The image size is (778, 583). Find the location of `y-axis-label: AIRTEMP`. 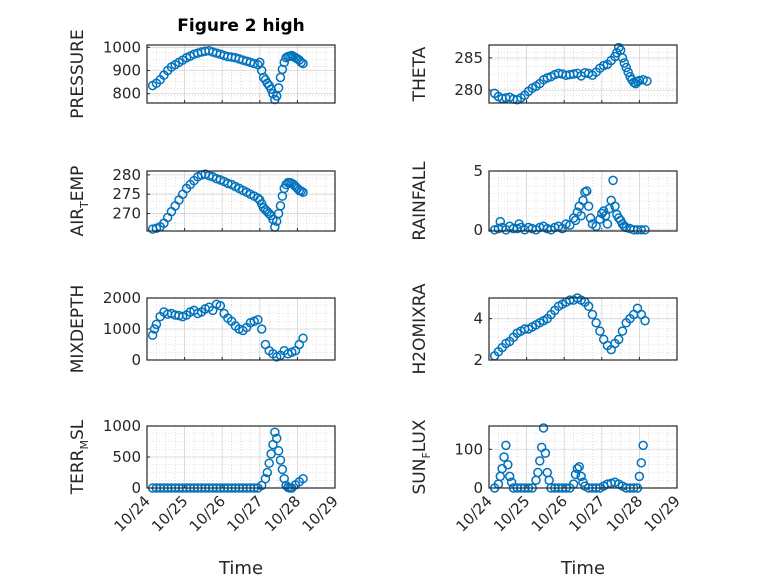

y-axis-label: AIRTEMP is located at coordinates (79, 201).